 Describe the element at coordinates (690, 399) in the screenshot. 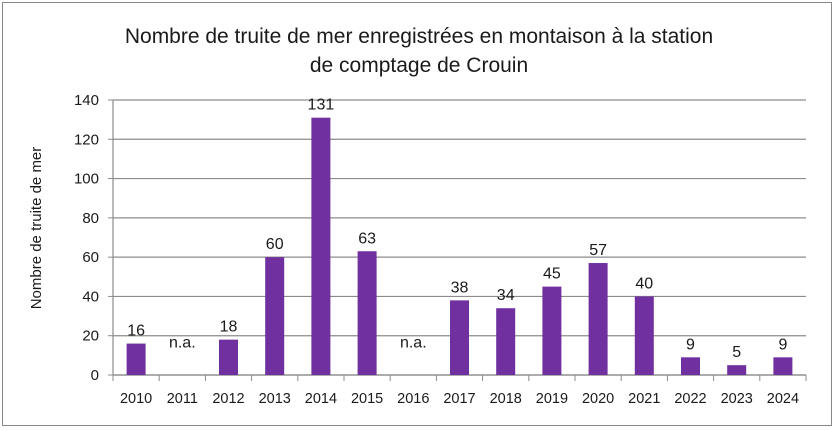

I see `x-tick-label-2022: 2022` at that location.